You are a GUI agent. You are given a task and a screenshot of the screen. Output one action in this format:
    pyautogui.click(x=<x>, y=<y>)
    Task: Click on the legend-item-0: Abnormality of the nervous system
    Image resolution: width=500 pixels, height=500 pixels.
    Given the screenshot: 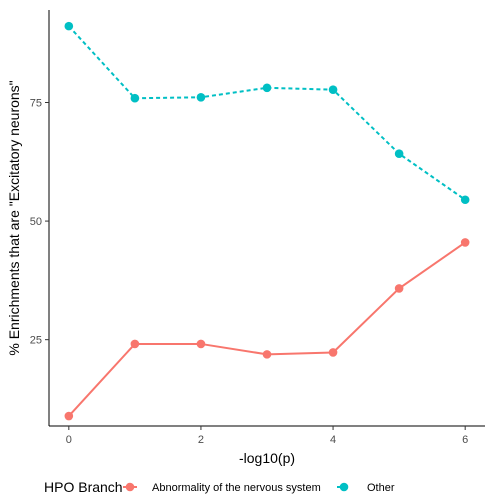 What is the action you would take?
    pyautogui.click(x=222, y=488)
    